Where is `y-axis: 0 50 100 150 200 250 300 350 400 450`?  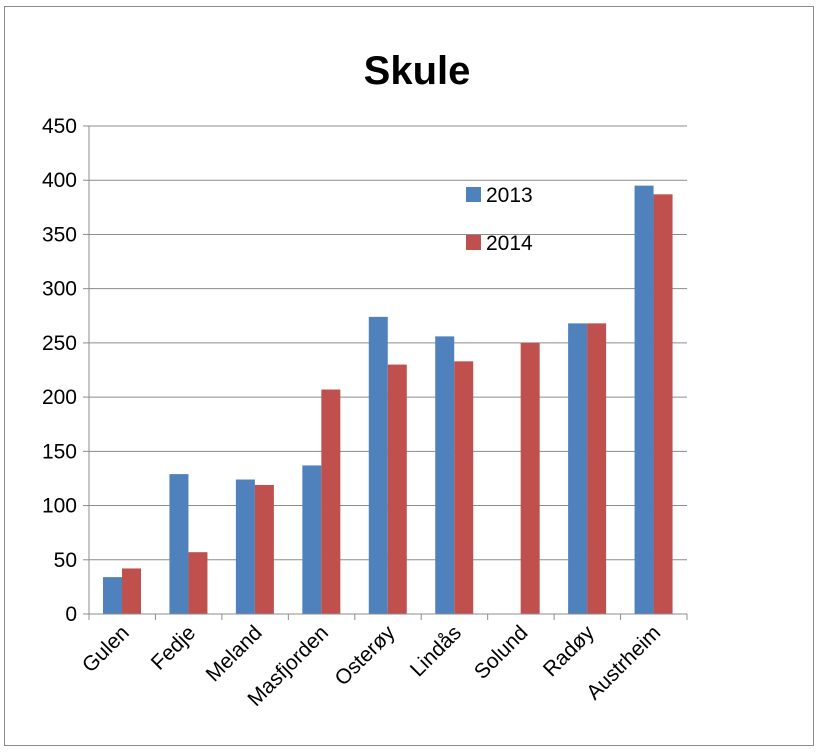
y-axis: 0 50 100 150 200 250 300 350 400 450 is located at coordinates (66, 370).